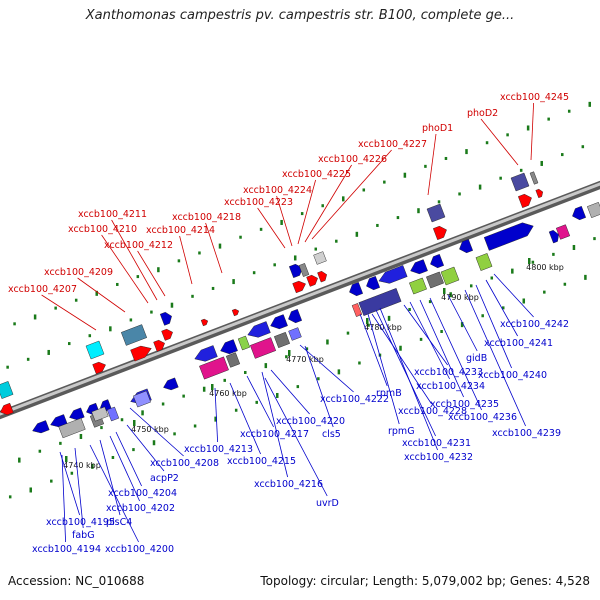  Describe the element at coordinates (150, 429) in the screenshot. I see `axis-tick-label: 4750 kbp` at that location.